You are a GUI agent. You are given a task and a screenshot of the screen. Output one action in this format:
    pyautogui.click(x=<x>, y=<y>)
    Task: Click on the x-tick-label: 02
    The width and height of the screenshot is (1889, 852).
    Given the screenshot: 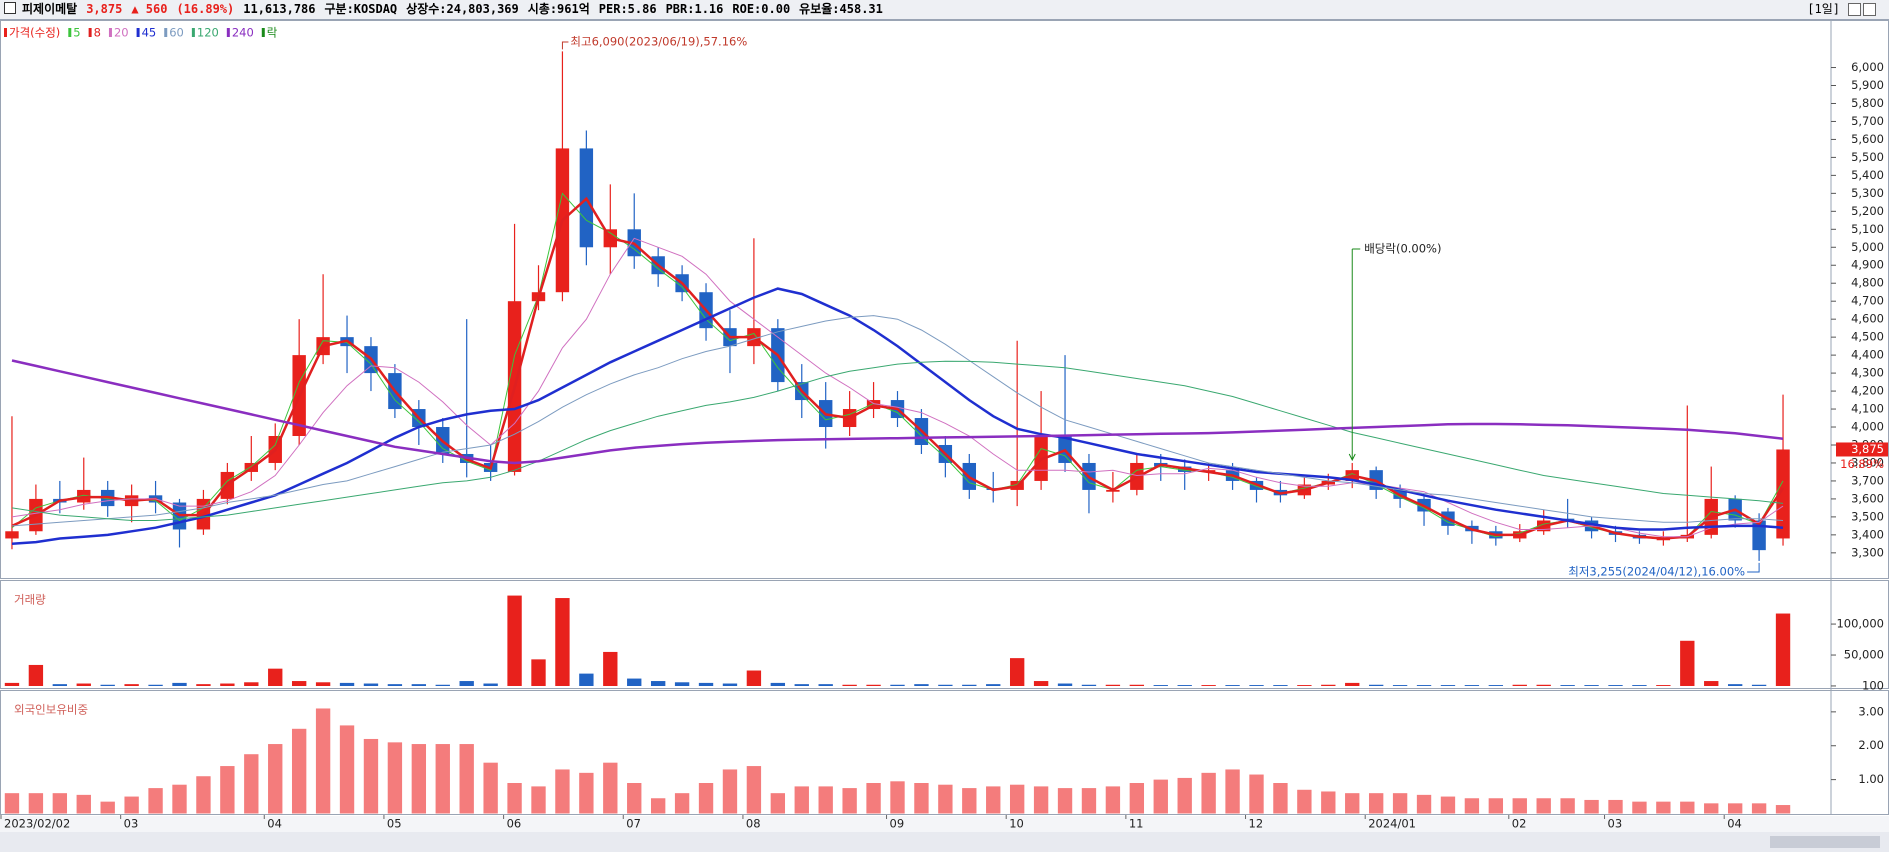 What is the action you would take?
    pyautogui.click(x=1519, y=824)
    